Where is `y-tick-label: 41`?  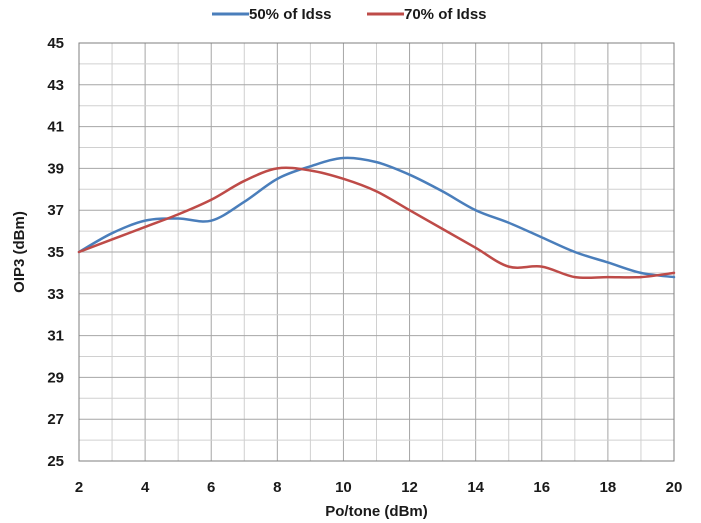 y-tick-label: 41 is located at coordinates (55, 127).